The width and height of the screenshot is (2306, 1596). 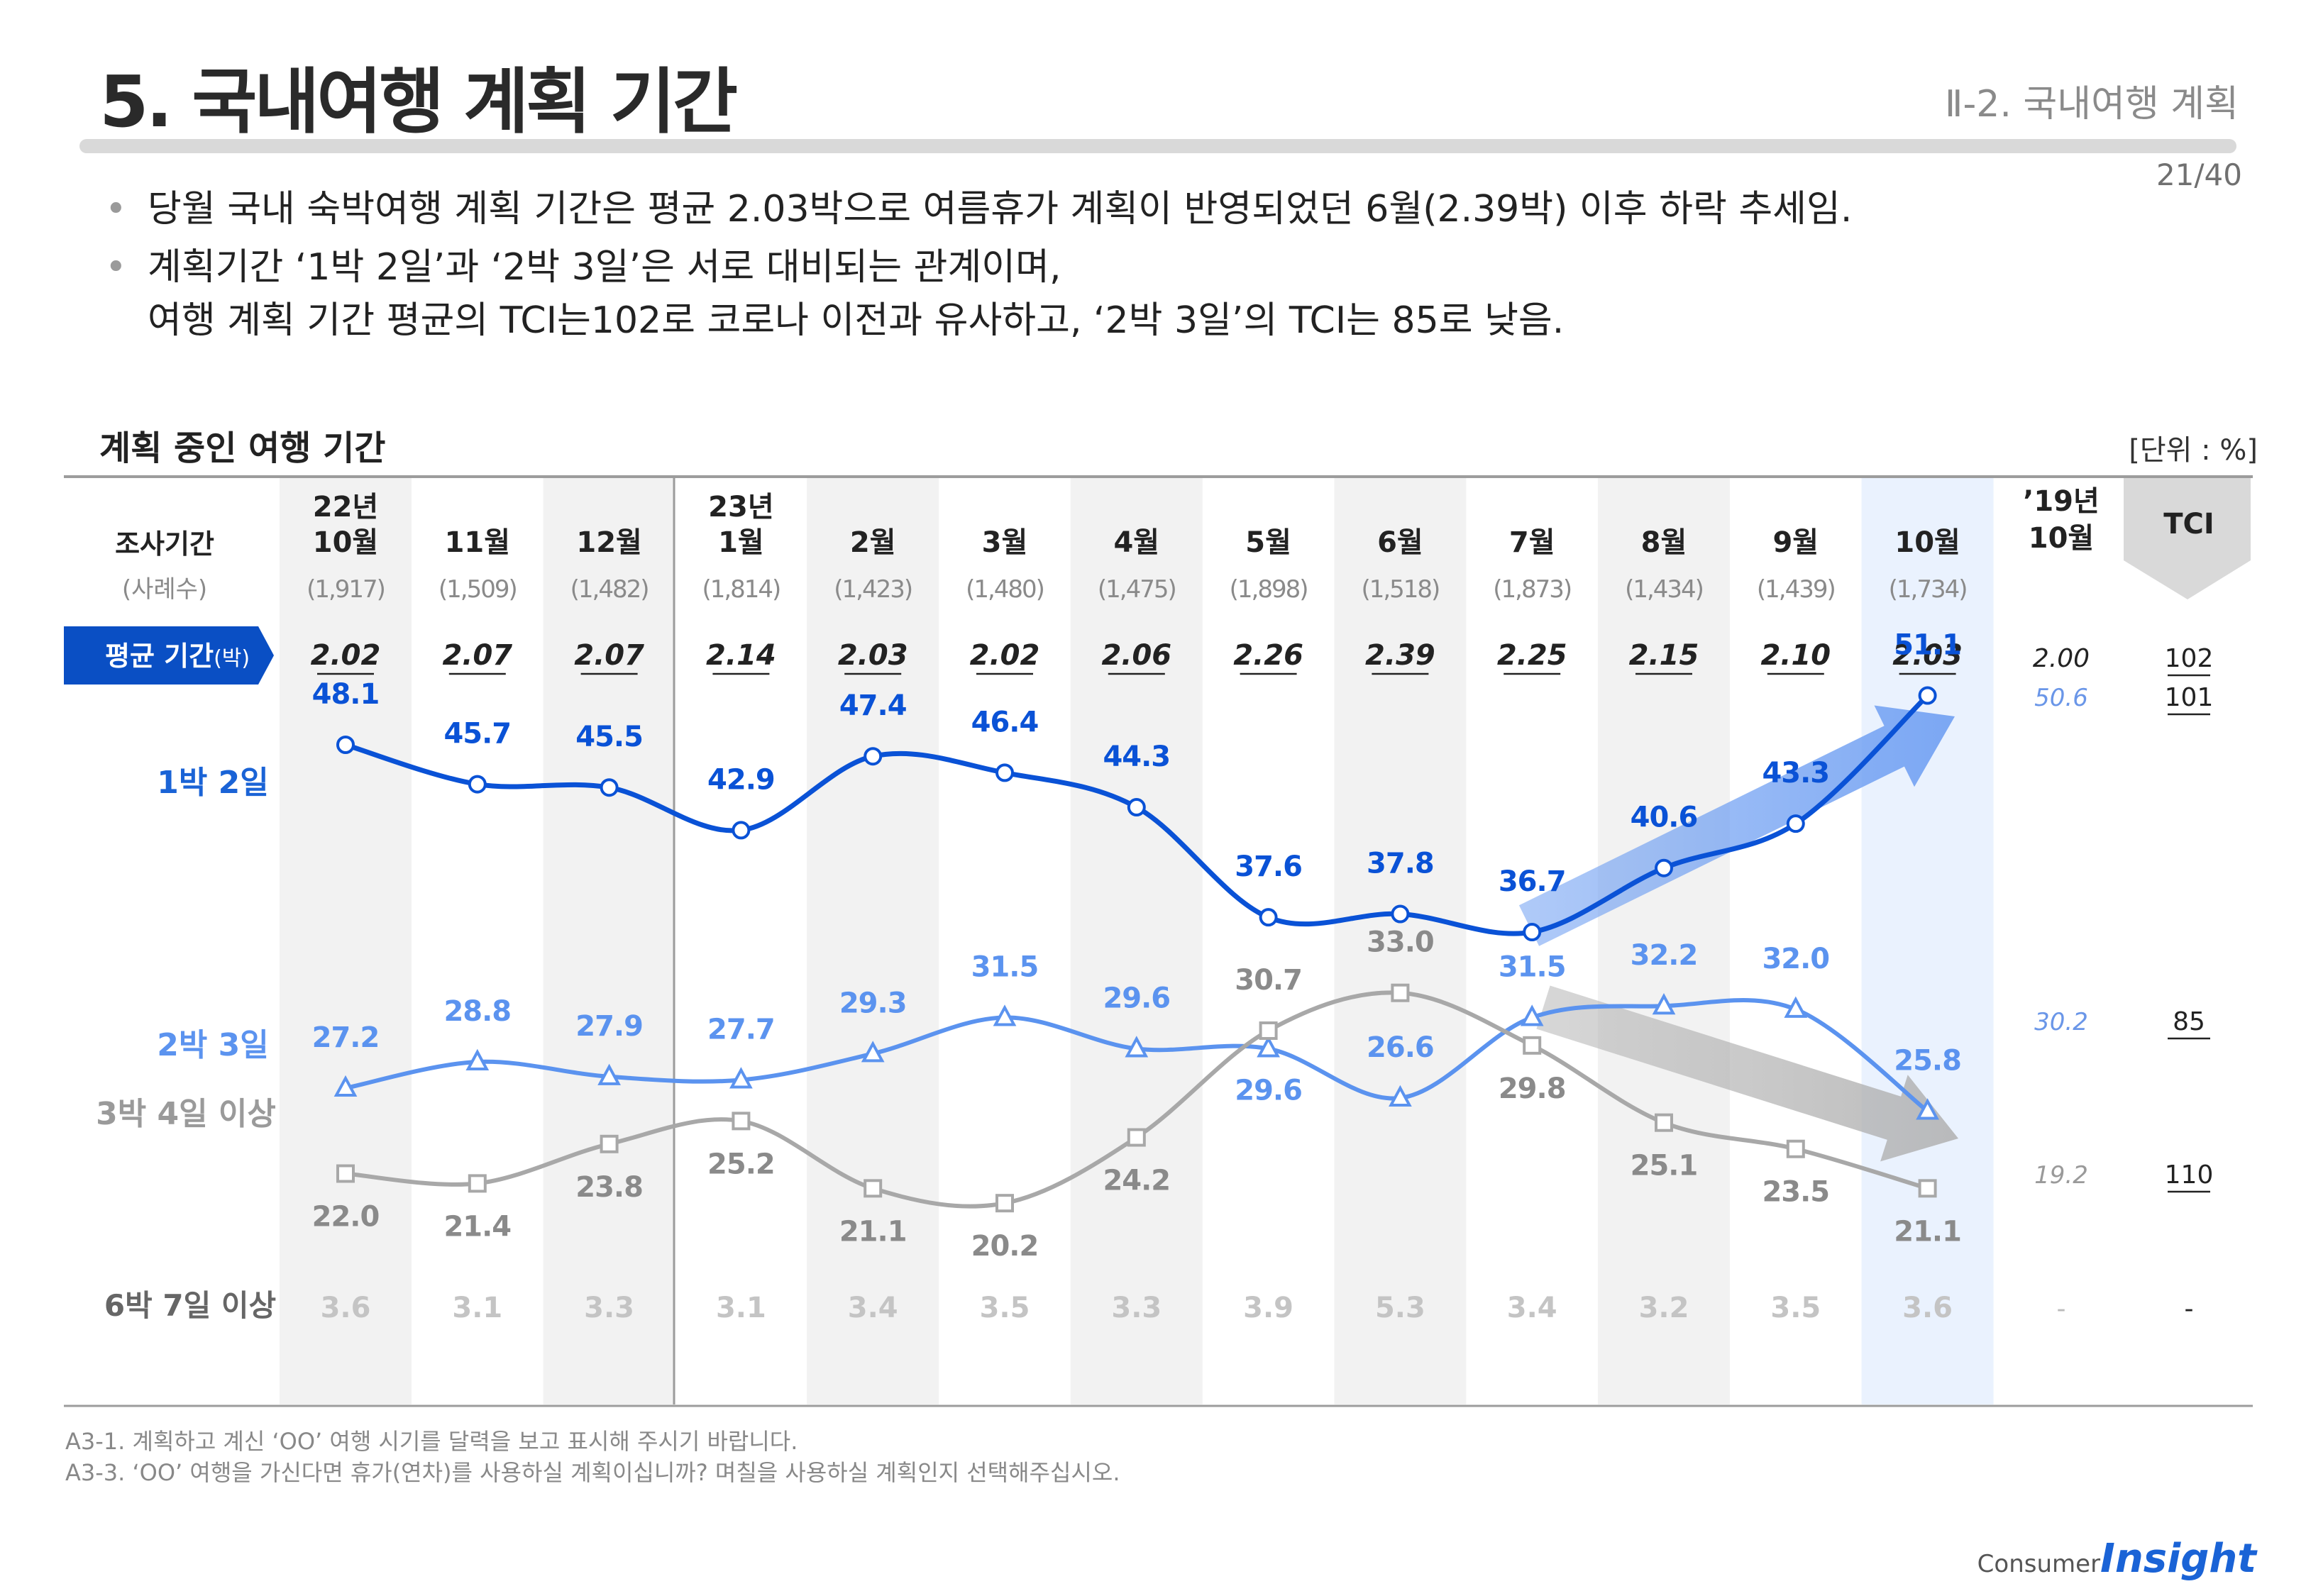 I want to click on series-name-label: 1박 2일, so click(x=213, y=783).